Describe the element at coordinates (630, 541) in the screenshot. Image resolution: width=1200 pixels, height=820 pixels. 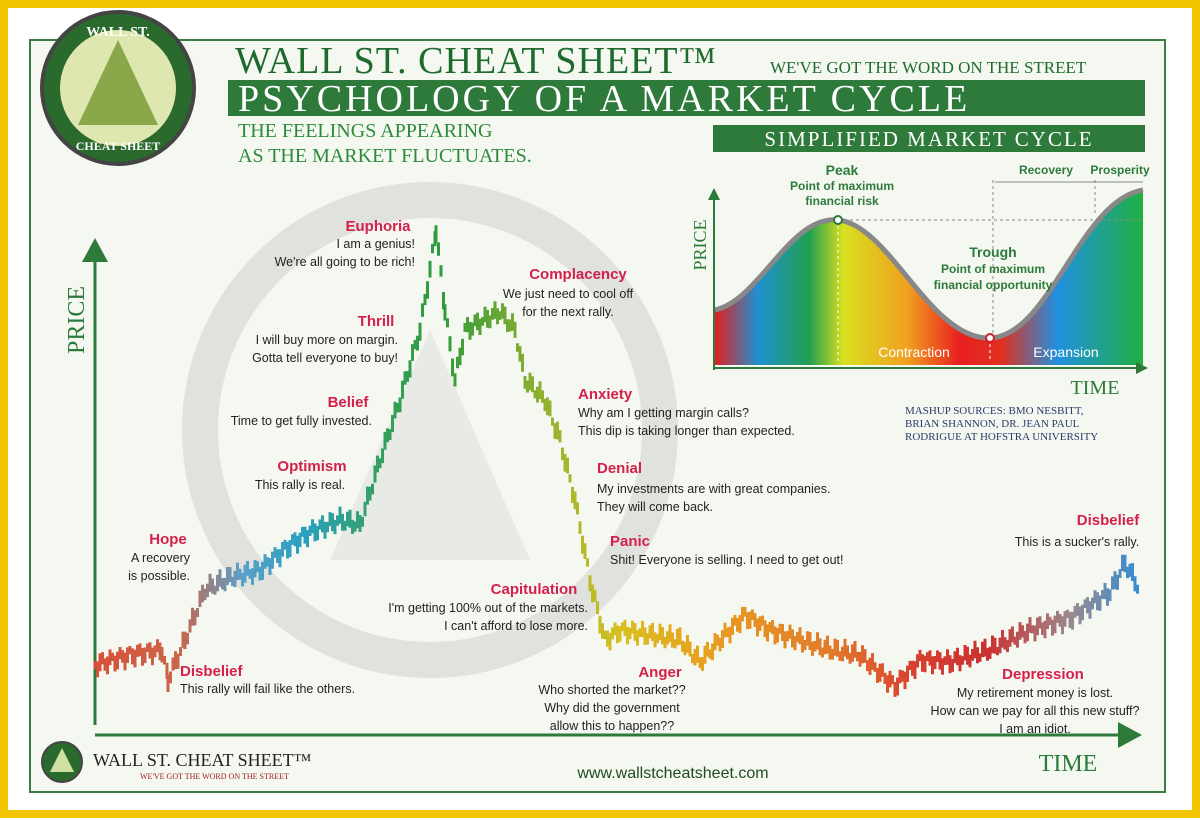
I see `stage-name: Panic` at that location.